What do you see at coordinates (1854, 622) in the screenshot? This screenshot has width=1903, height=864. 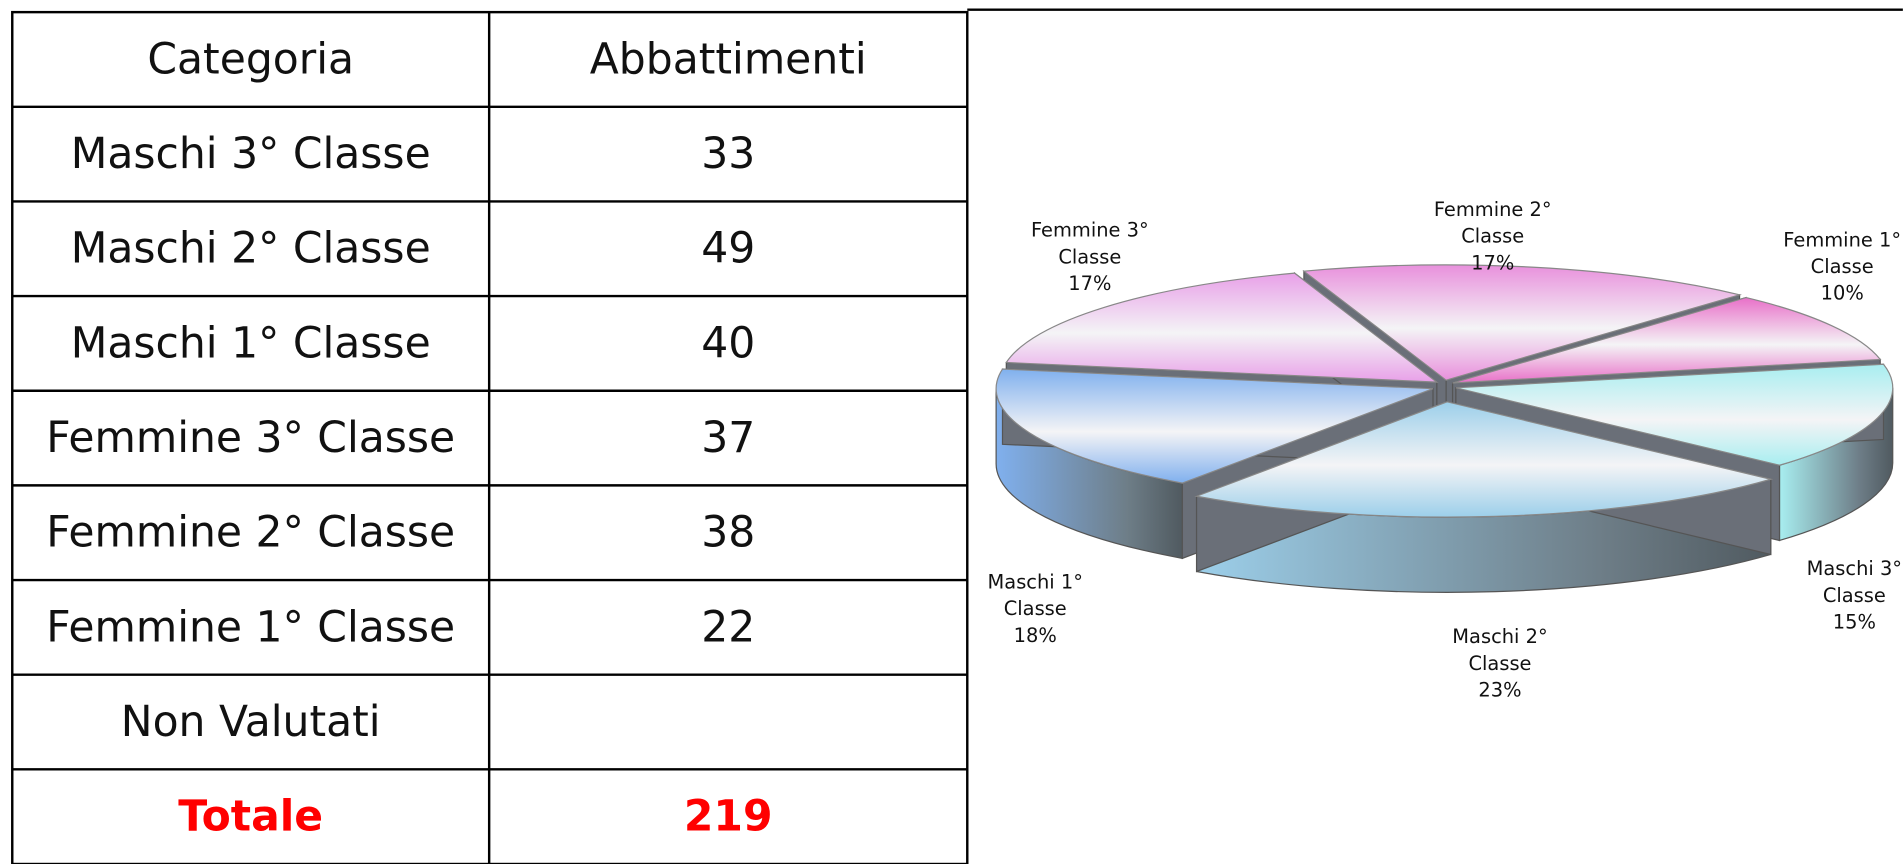 I see `slice-percent: 15%` at bounding box center [1854, 622].